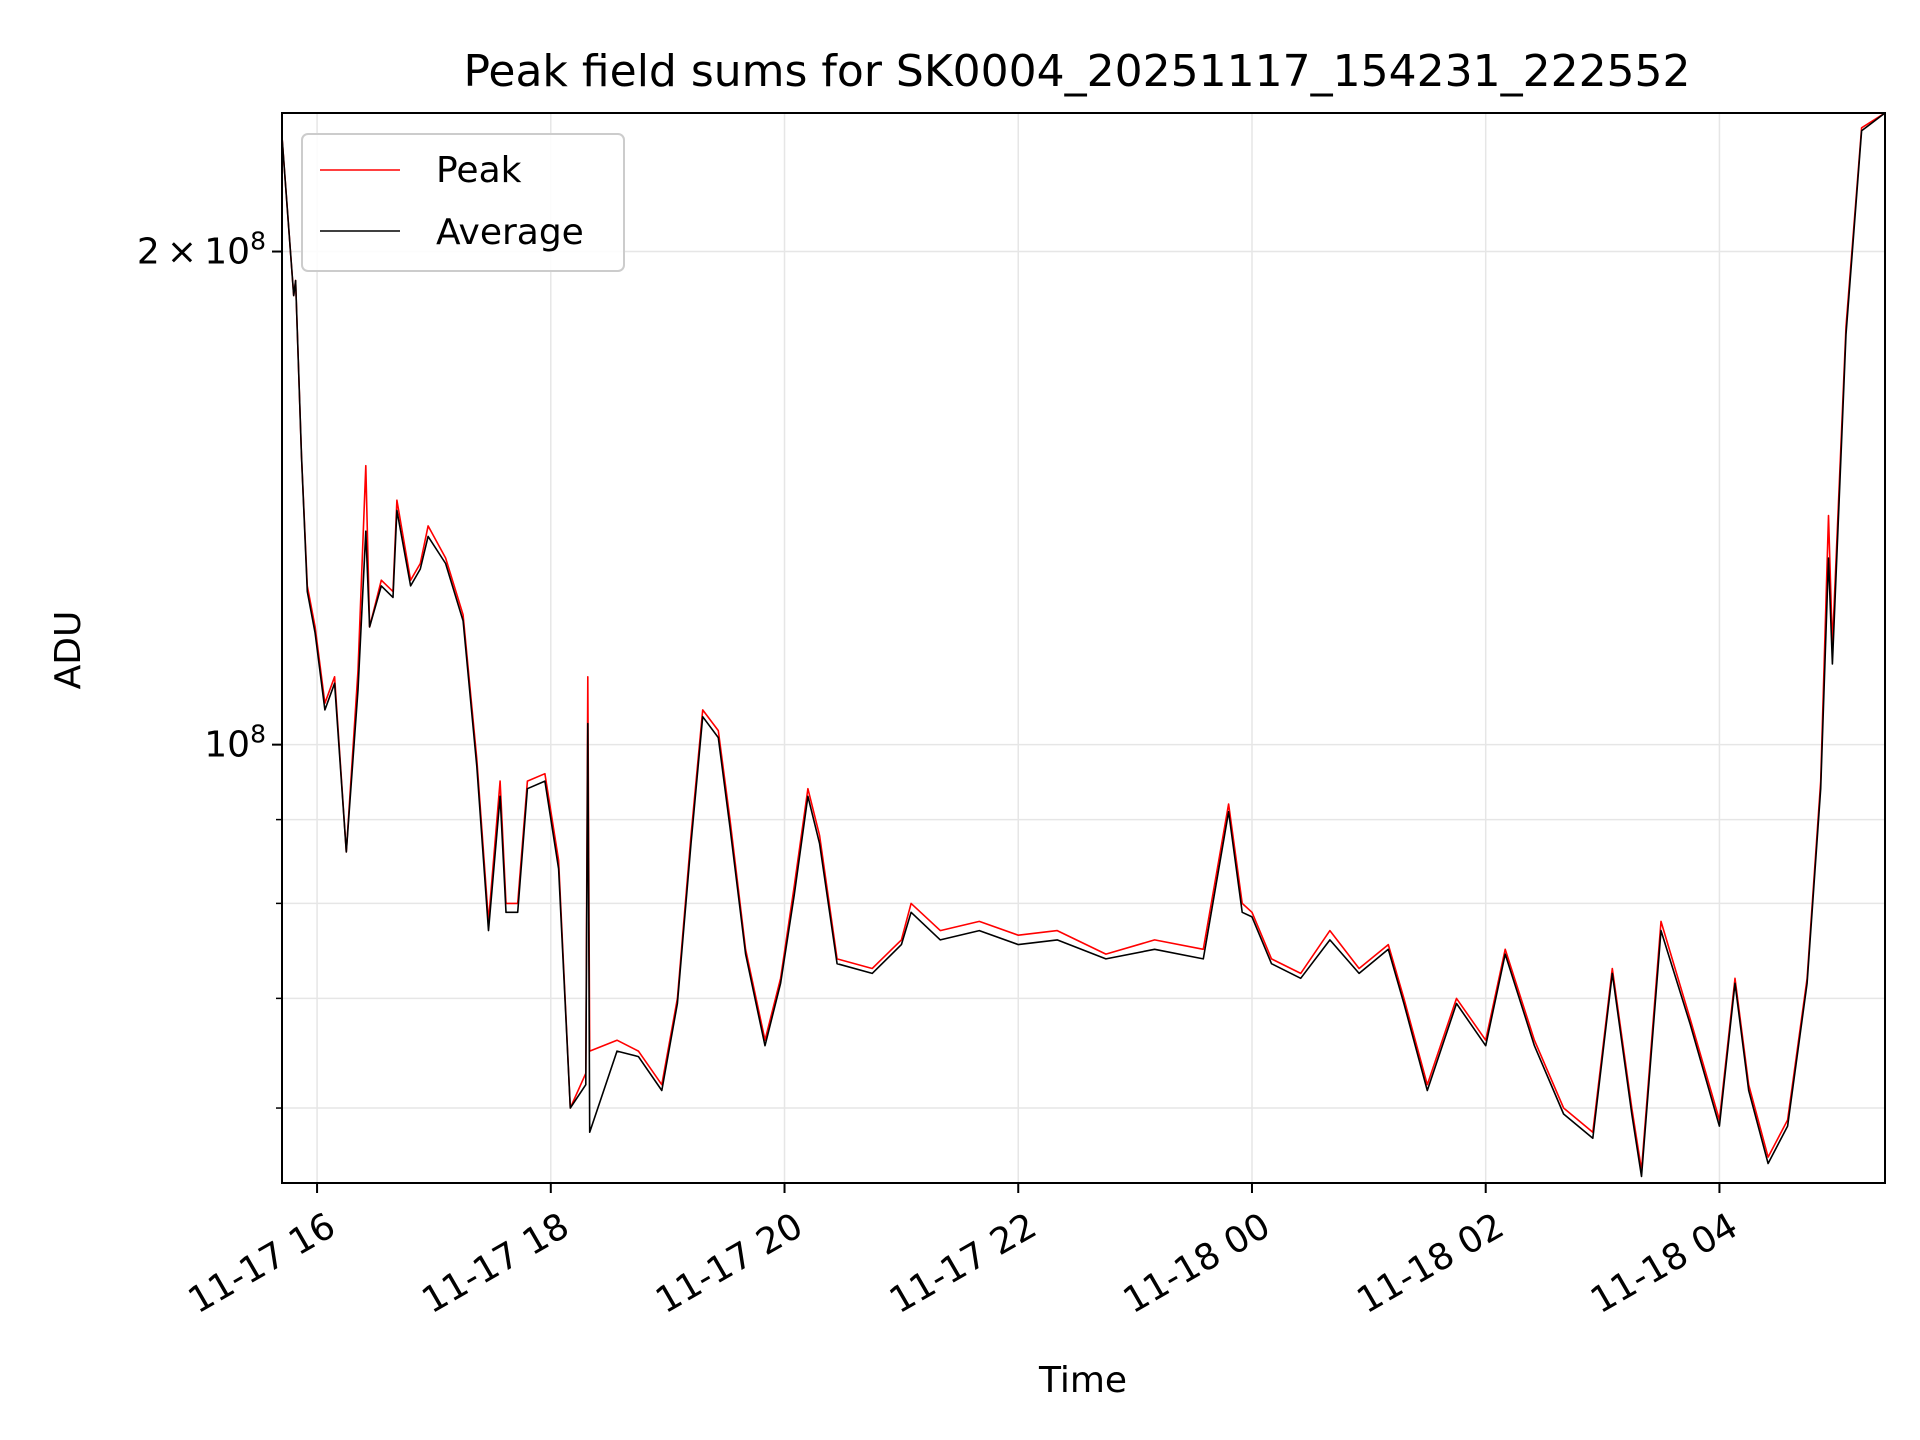  What do you see at coordinates (68, 650) in the screenshot?
I see `y-axis-label: ADU` at bounding box center [68, 650].